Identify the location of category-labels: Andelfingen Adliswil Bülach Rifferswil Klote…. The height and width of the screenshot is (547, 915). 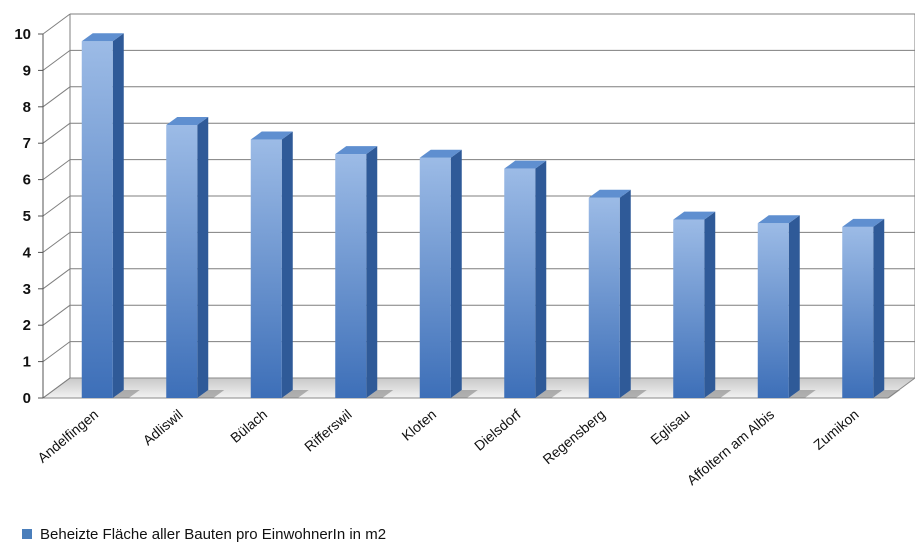
(447, 447).